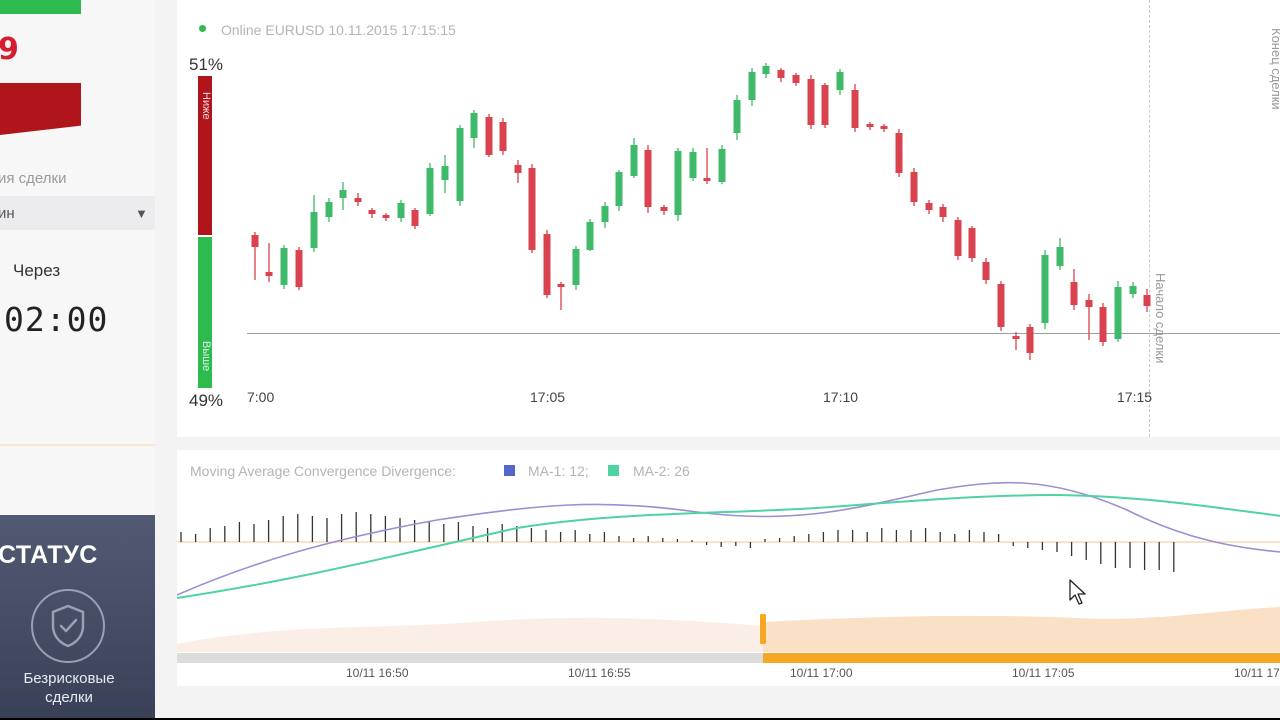 This screenshot has width=1280, height=720. I want to click on navigator-history-area, so click(470, 634).